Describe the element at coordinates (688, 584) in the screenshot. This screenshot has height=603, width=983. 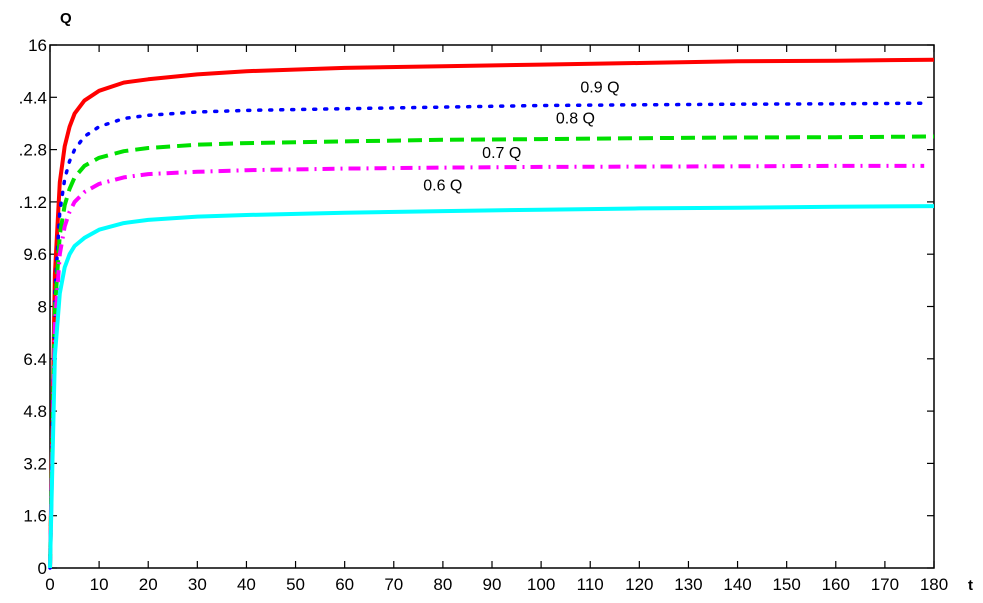
I see `x-tick-label: 130` at that location.